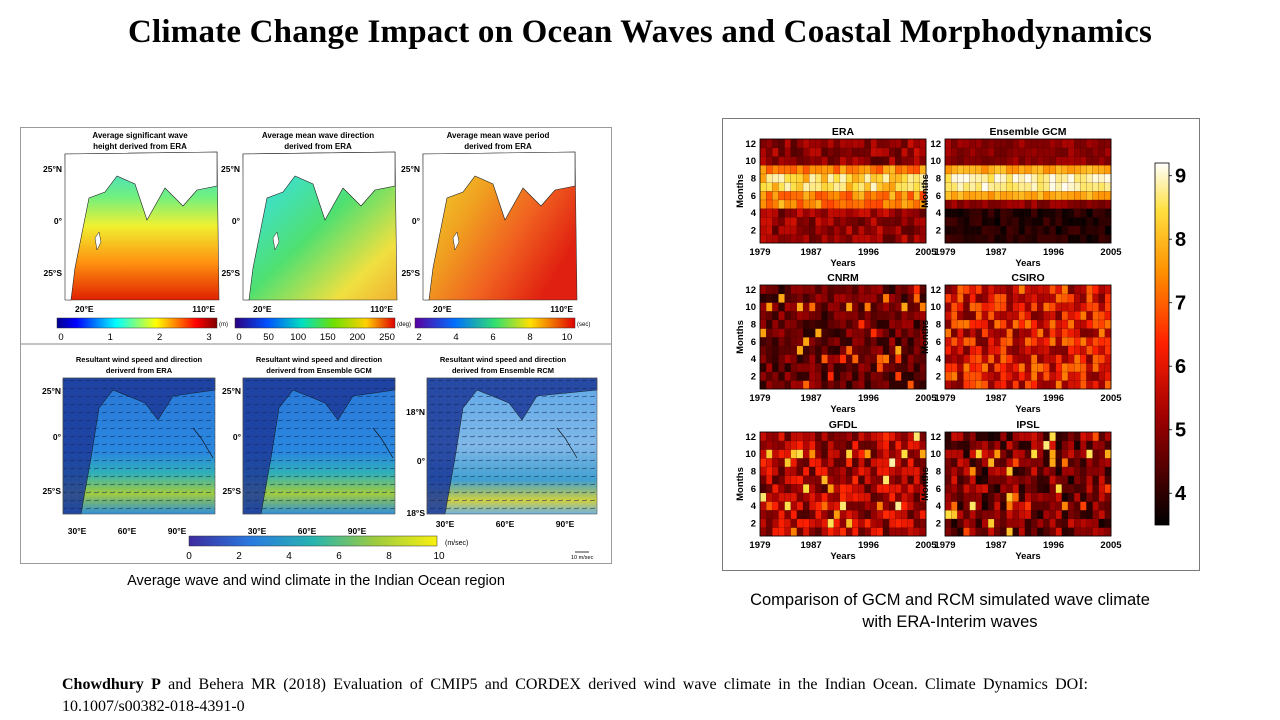 The height and width of the screenshot is (720, 1280). Describe the element at coordinates (938, 489) in the screenshot. I see `y-tick: 6` at that location.